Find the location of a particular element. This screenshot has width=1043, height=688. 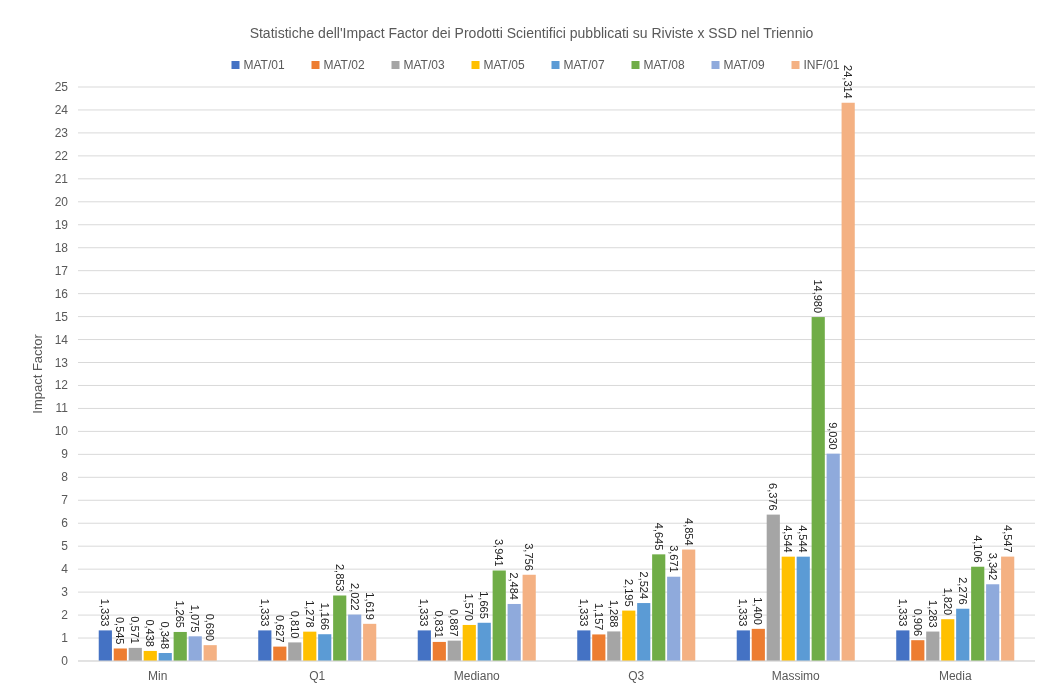

data-label: 1,283 is located at coordinates (932, 614).